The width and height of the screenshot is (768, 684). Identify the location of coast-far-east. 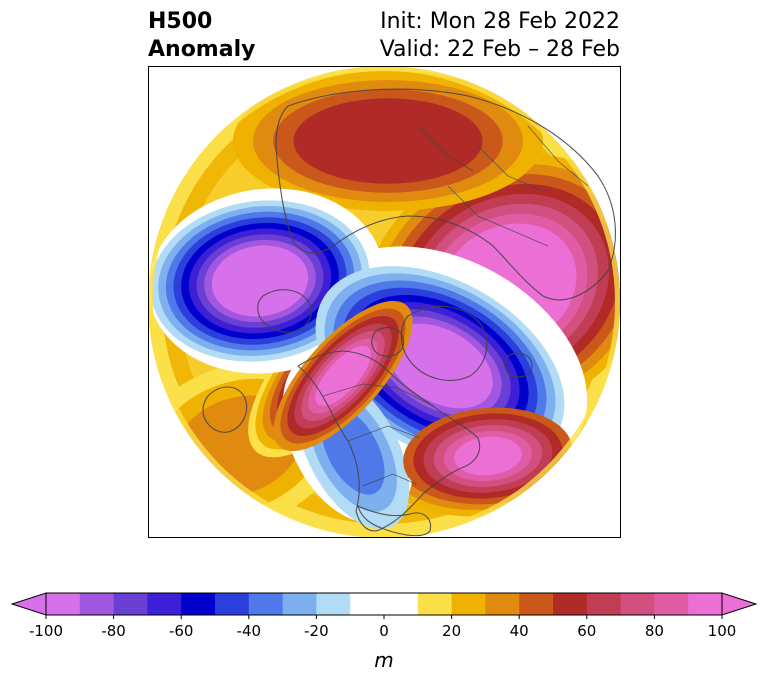
(225, 409).